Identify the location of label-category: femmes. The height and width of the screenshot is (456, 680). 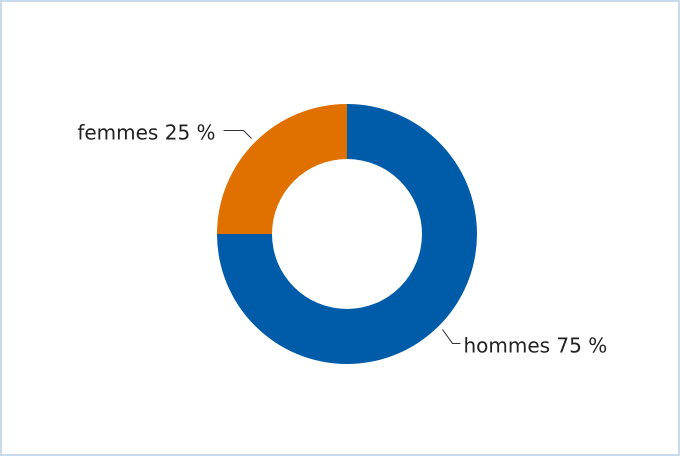
(117, 132).